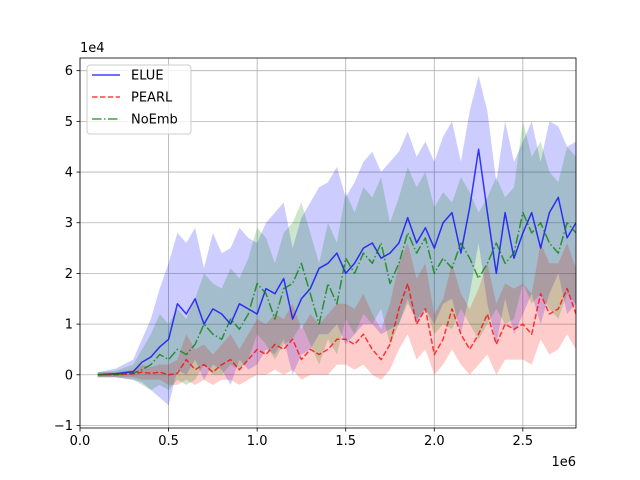 The width and height of the screenshot is (640, 480). Describe the element at coordinates (63, 426) in the screenshot. I see `y-tick-label: −1` at that location.